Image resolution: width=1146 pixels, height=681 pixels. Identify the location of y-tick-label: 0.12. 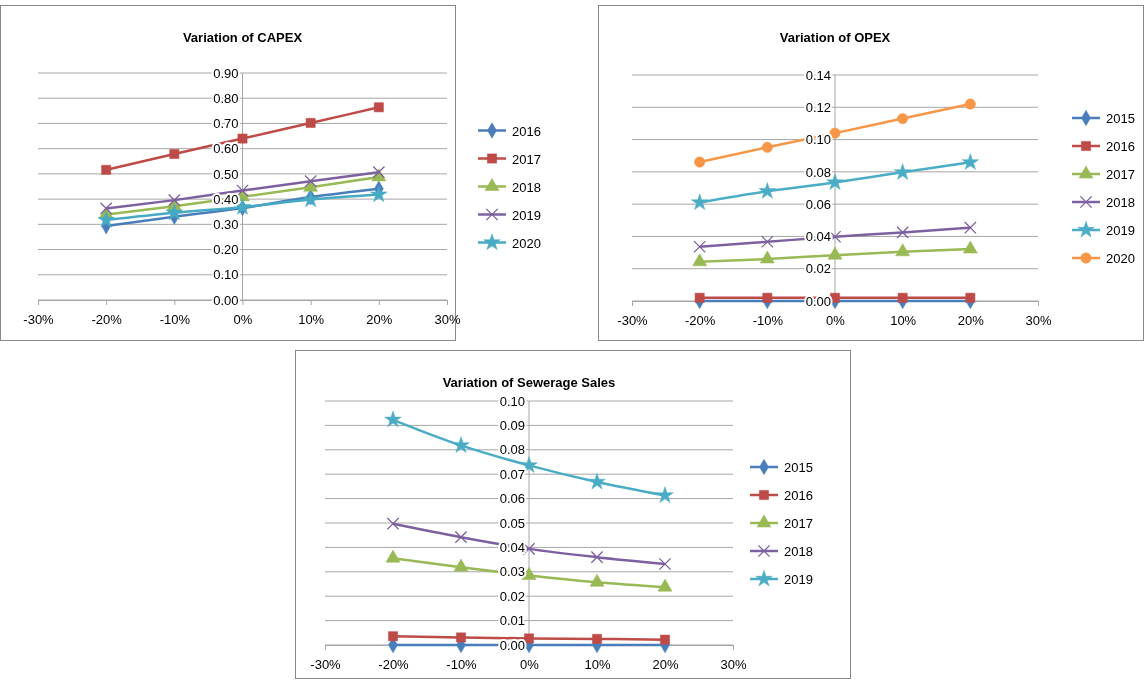
(818, 107).